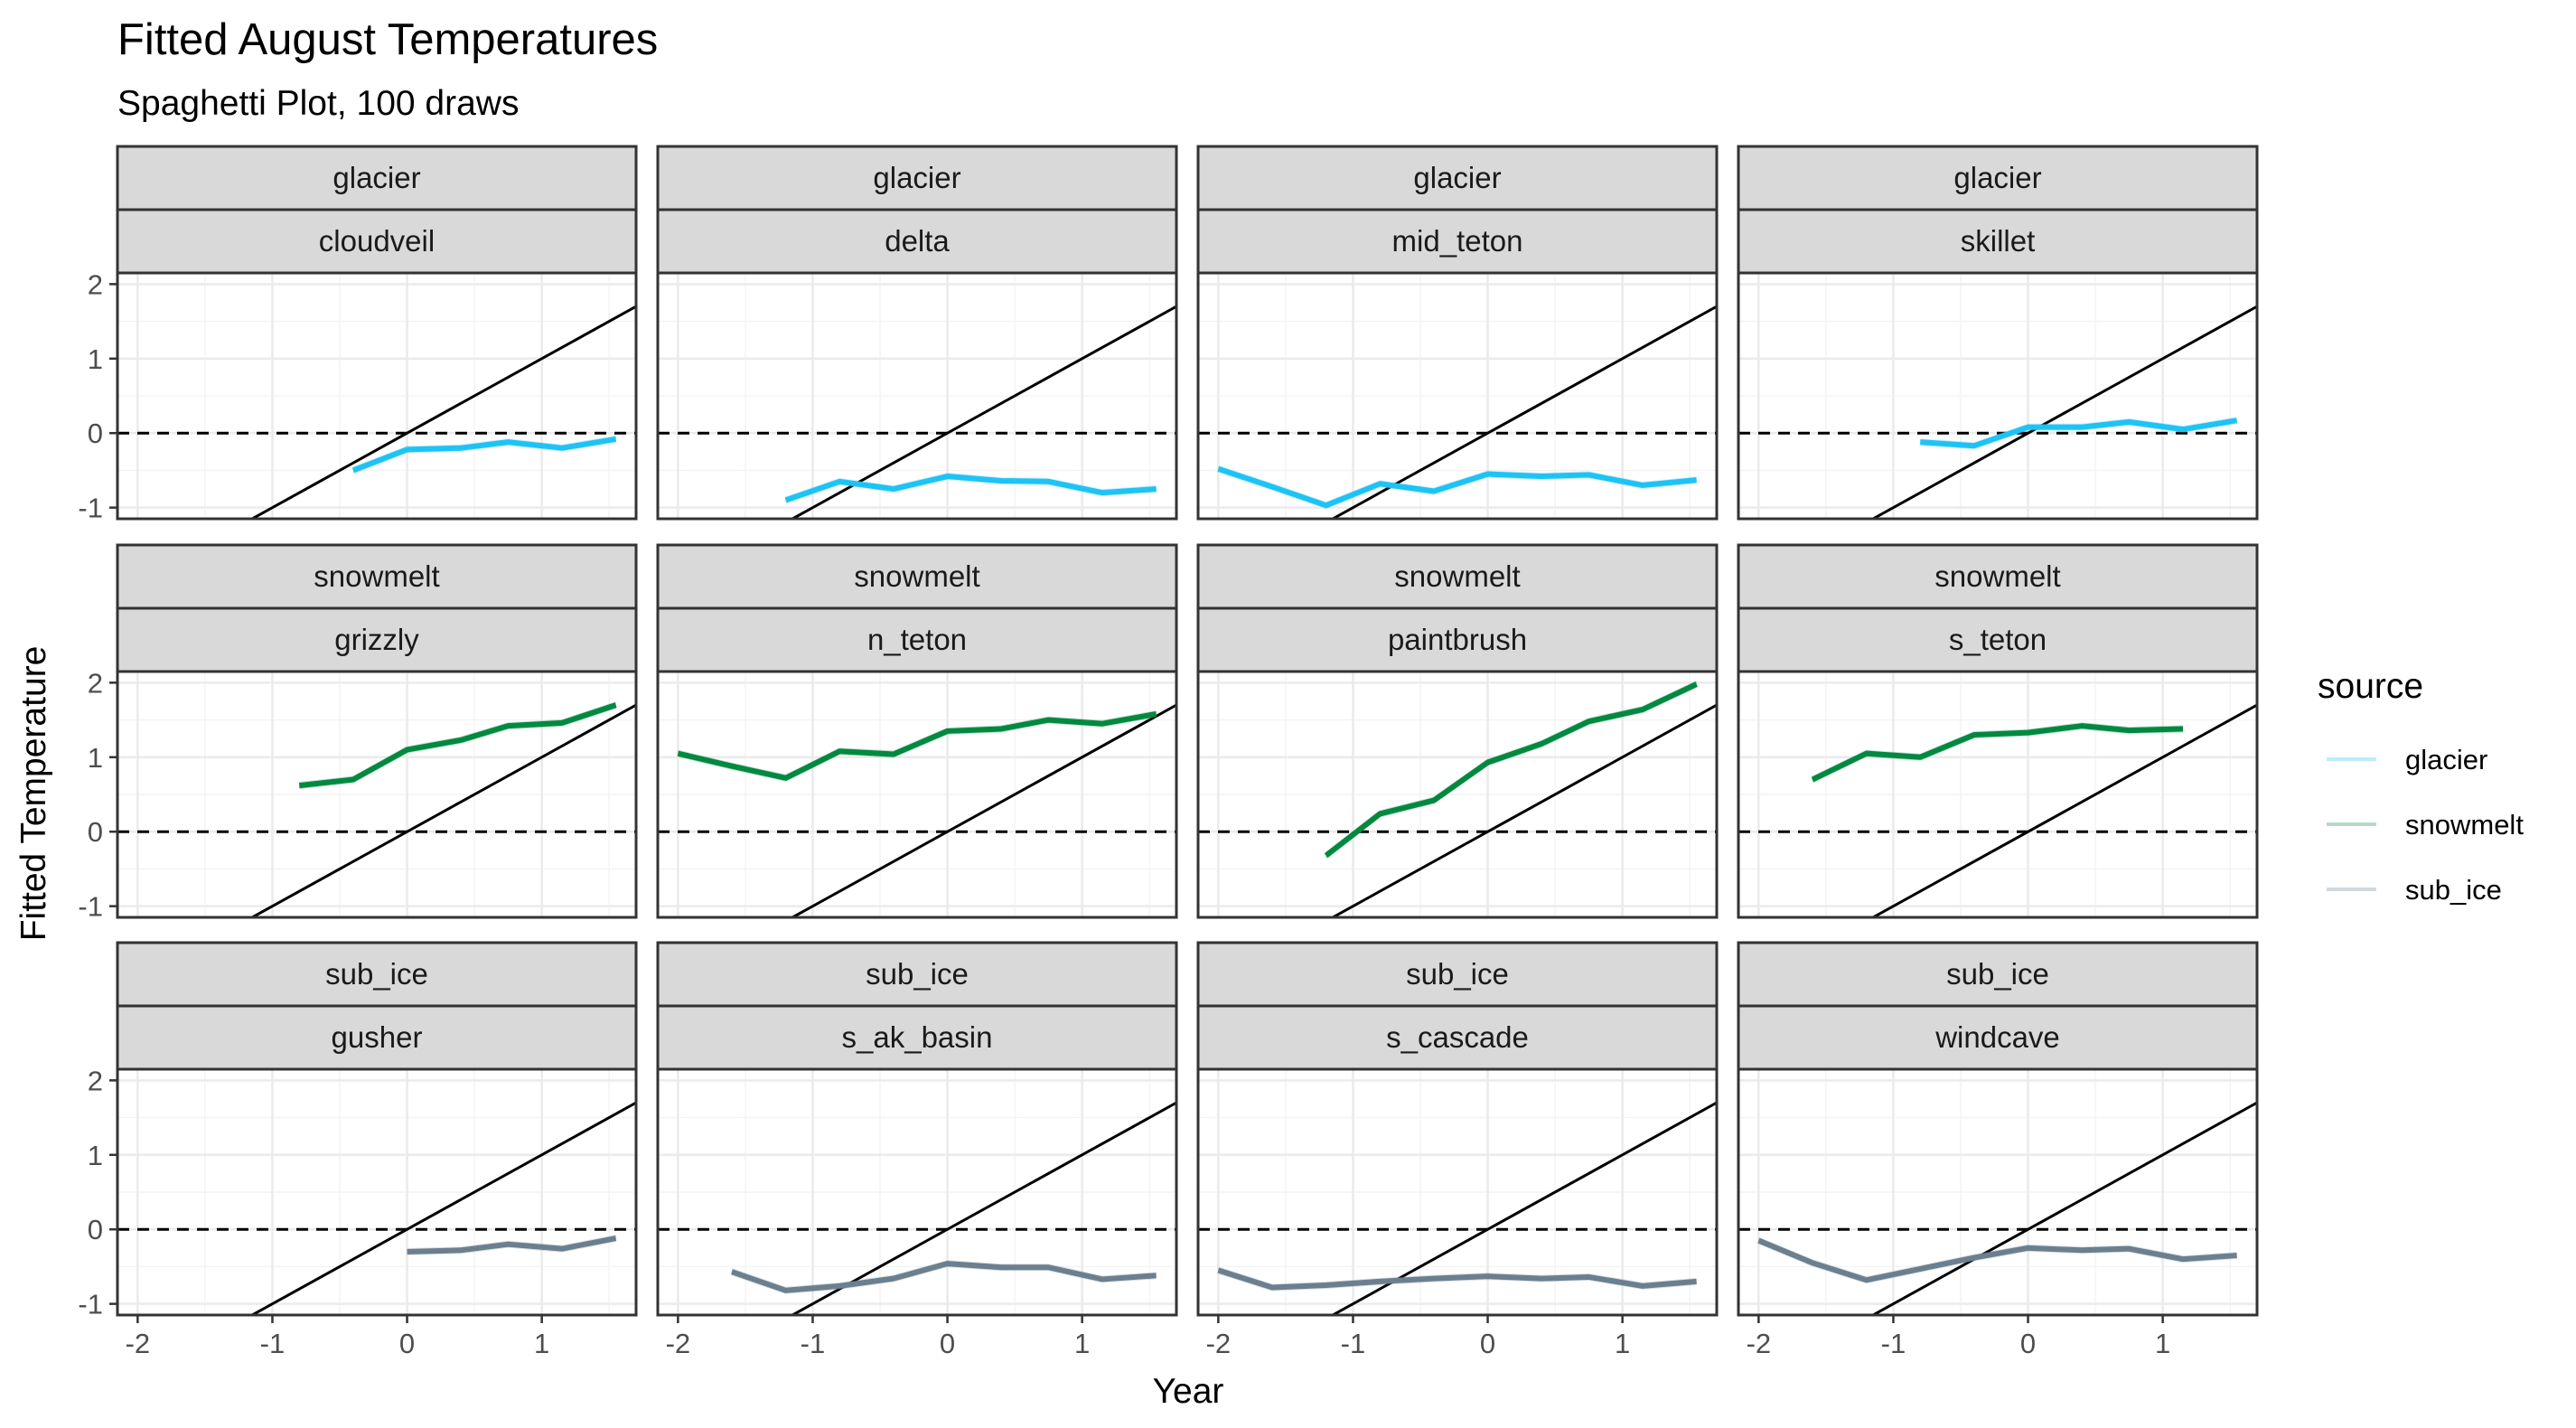 Image resolution: width=2576 pixels, height=1428 pixels. What do you see at coordinates (2453, 890) in the screenshot?
I see `legend-label-sub_ice: sub_ice` at bounding box center [2453, 890].